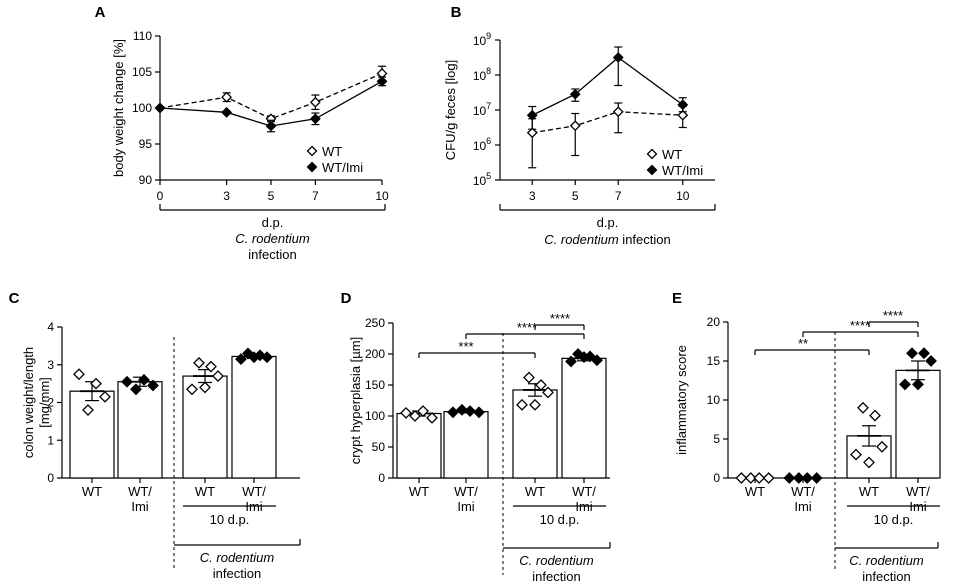 This screenshot has width=959, height=587. I want to click on y-tick-label: 1, so click(50, 440).